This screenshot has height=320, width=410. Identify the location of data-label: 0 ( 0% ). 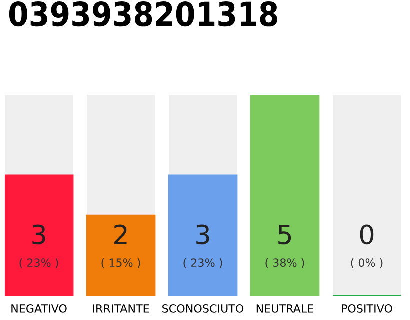
(367, 246).